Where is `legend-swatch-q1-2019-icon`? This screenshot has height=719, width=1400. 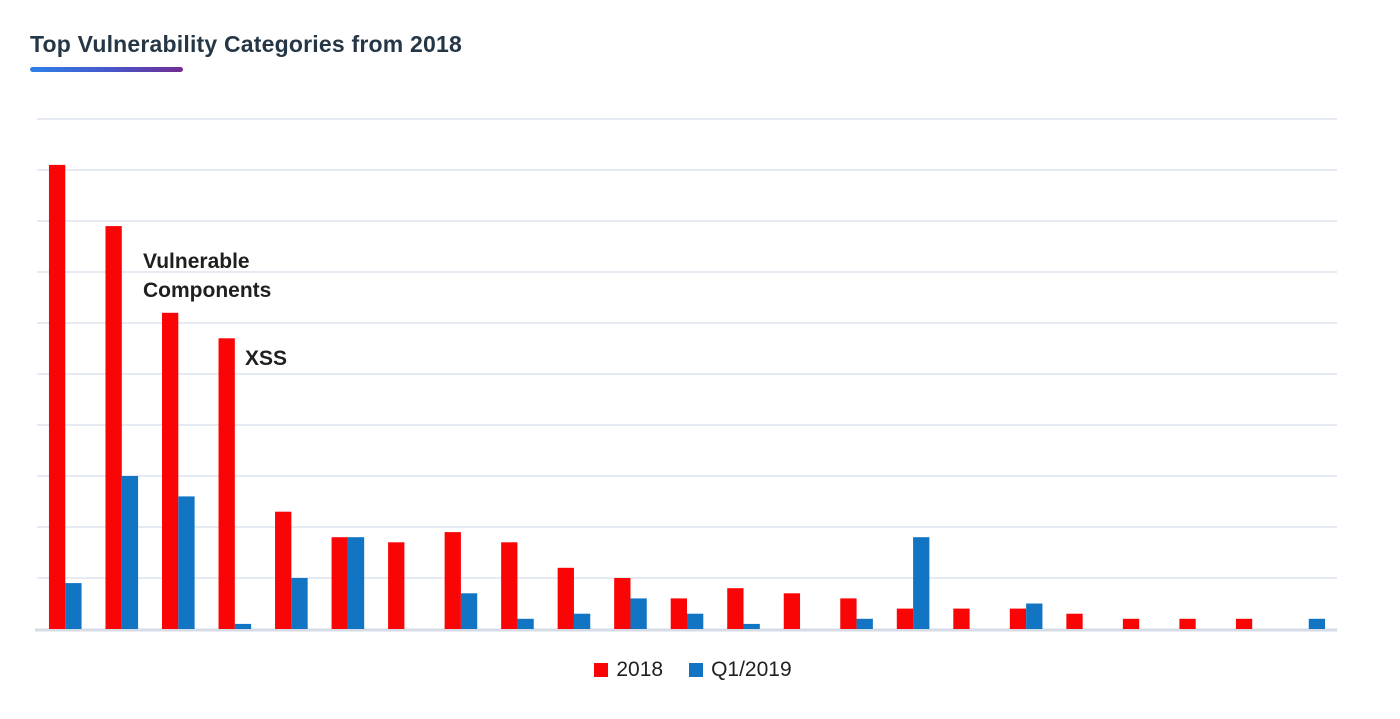 legend-swatch-q1-2019-icon is located at coordinates (696, 670).